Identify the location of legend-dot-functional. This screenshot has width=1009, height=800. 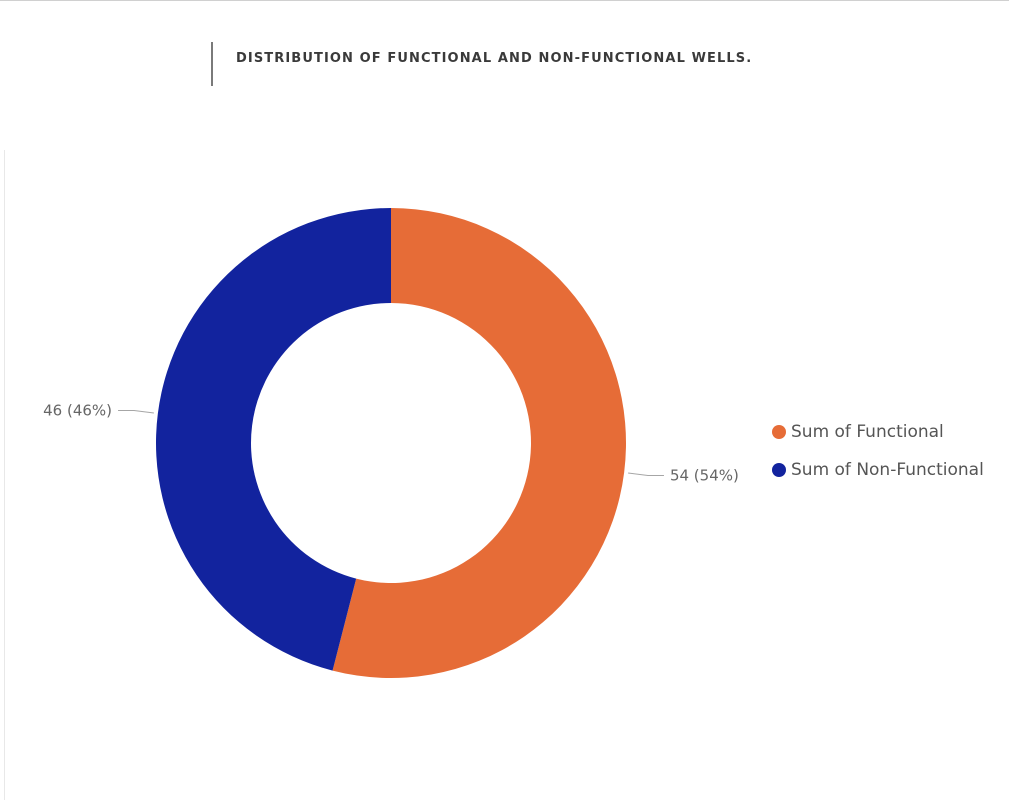
(779, 432).